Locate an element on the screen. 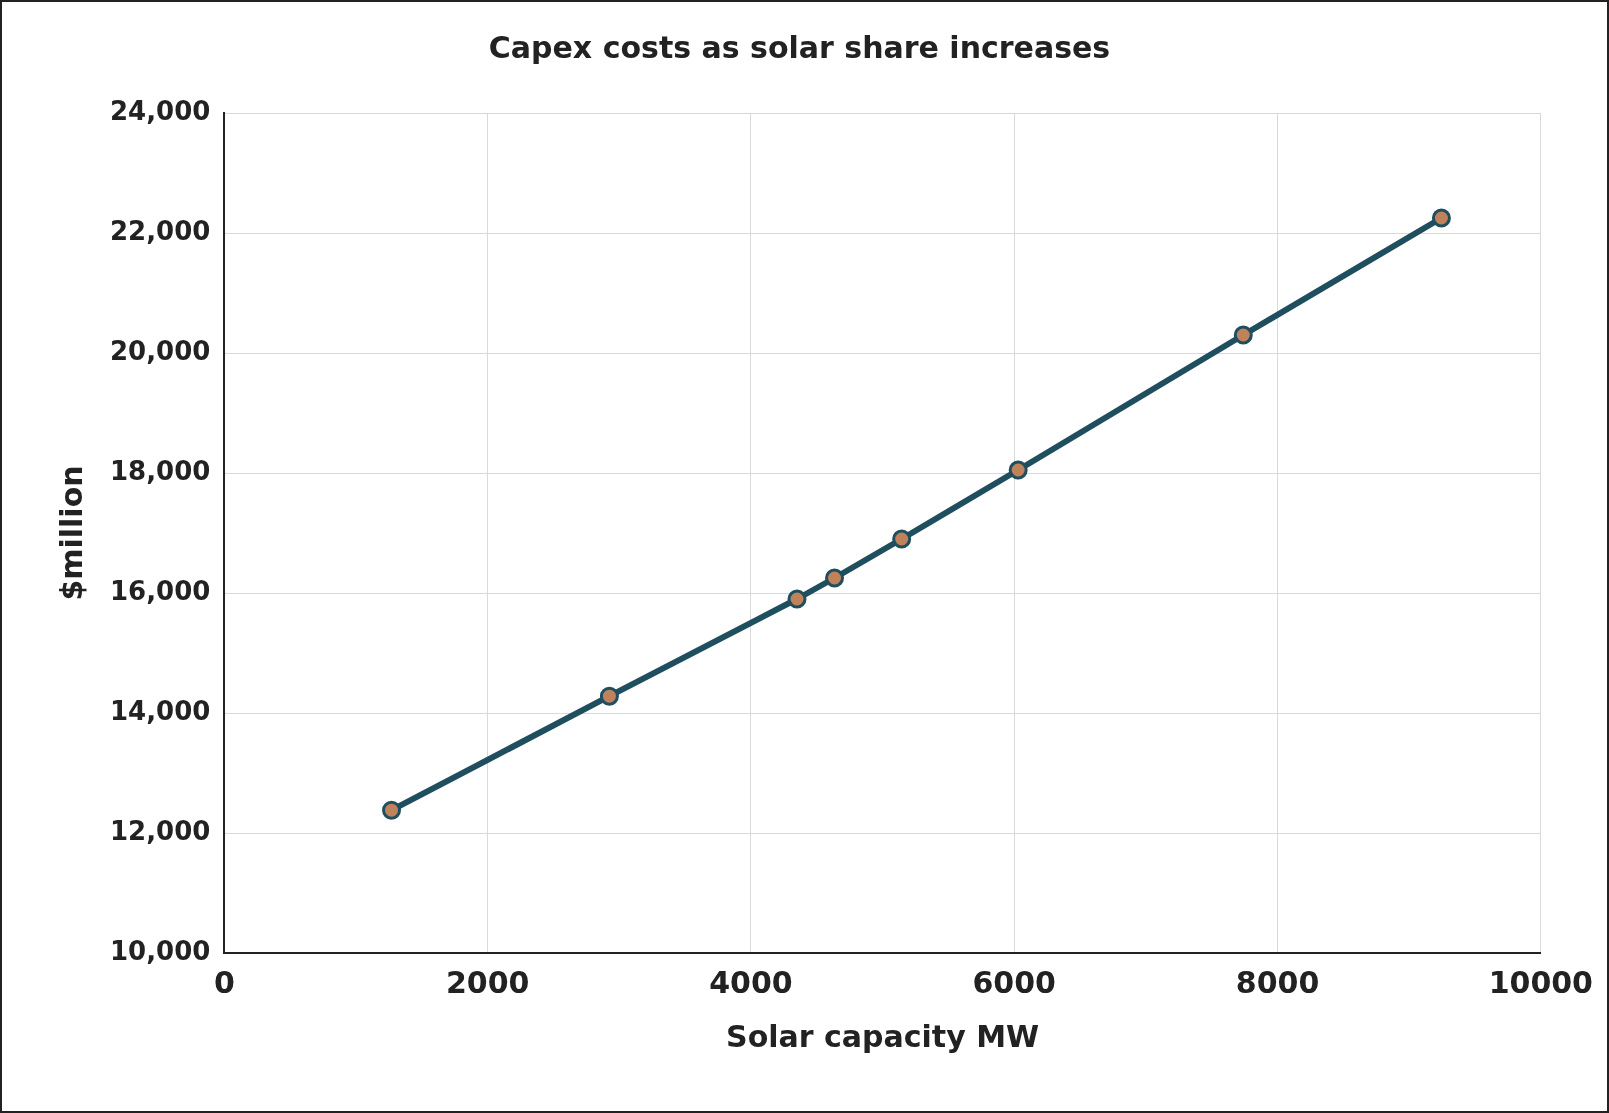  x-tick-label: 0 is located at coordinates (224, 982).